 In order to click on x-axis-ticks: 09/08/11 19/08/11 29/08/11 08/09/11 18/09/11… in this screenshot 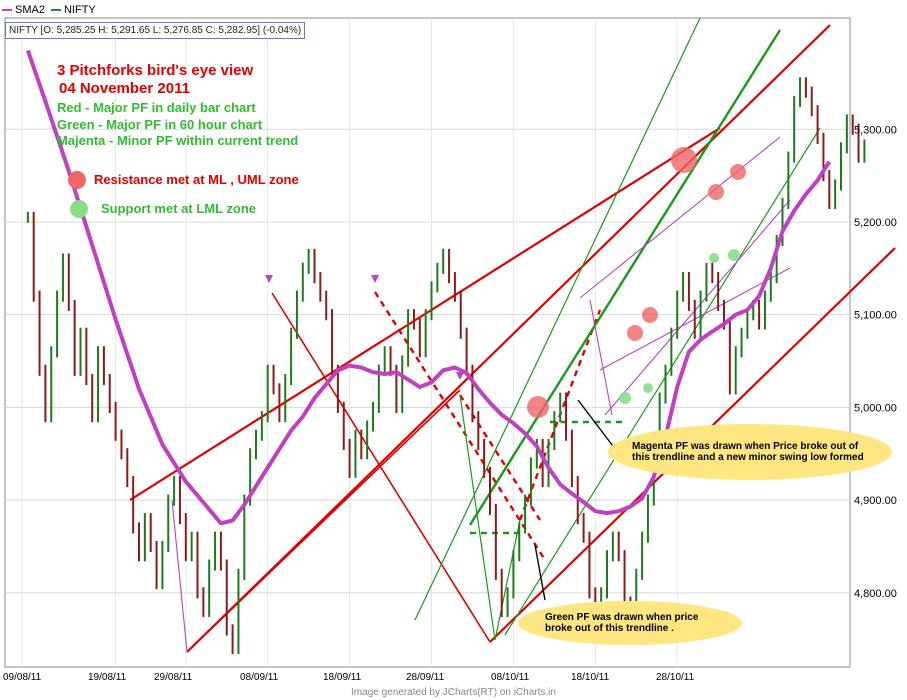, I will do `click(349, 677)`.